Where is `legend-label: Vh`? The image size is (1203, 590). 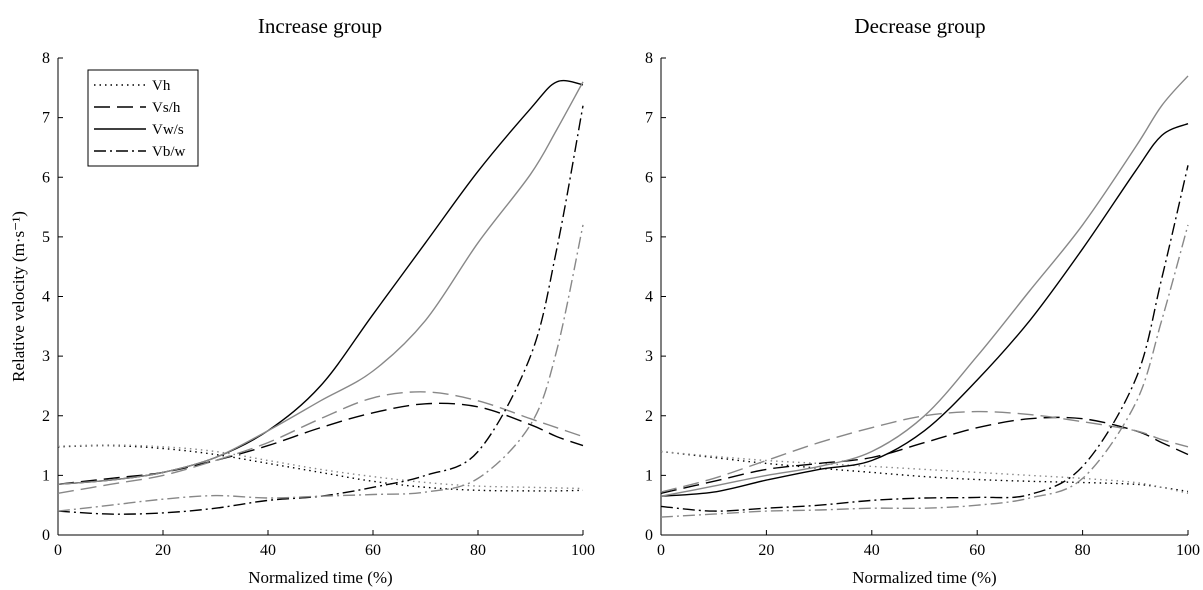 legend-label: Vh is located at coordinates (161, 86).